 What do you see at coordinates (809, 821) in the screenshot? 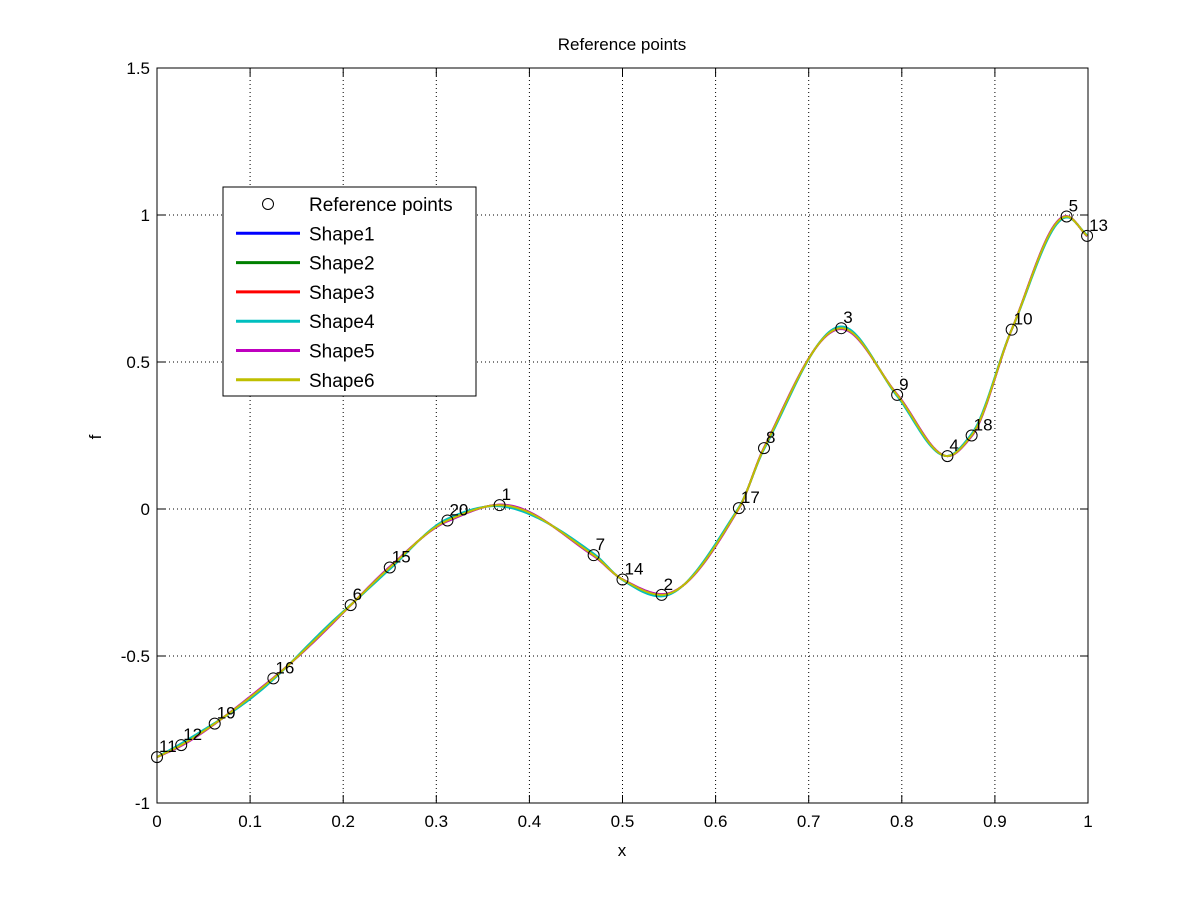
I see `x-tick-label: 0.7` at bounding box center [809, 821].